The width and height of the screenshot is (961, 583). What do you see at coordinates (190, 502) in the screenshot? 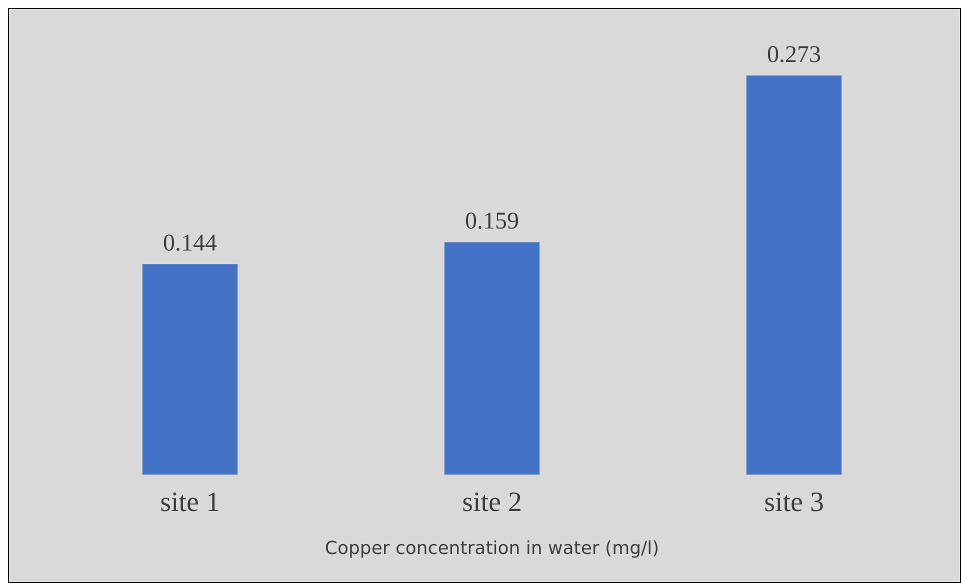
I see `x-tick-label: site 1` at bounding box center [190, 502].